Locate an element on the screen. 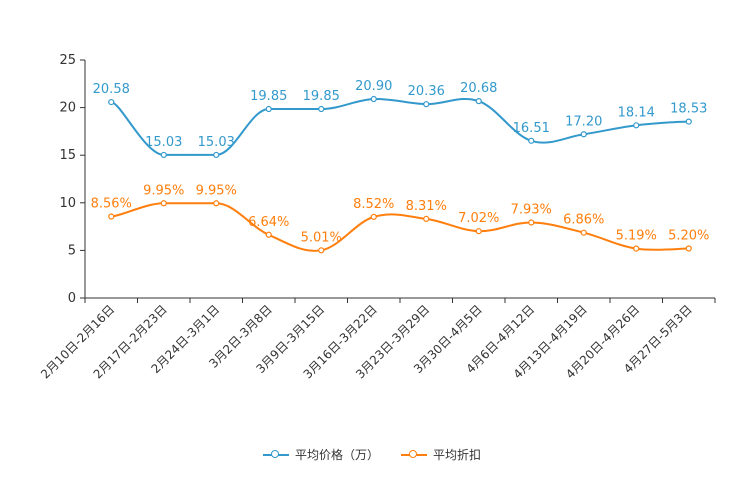 This screenshot has width=744, height=496. legend-item-discount: 平均折扣 is located at coordinates (441, 454).